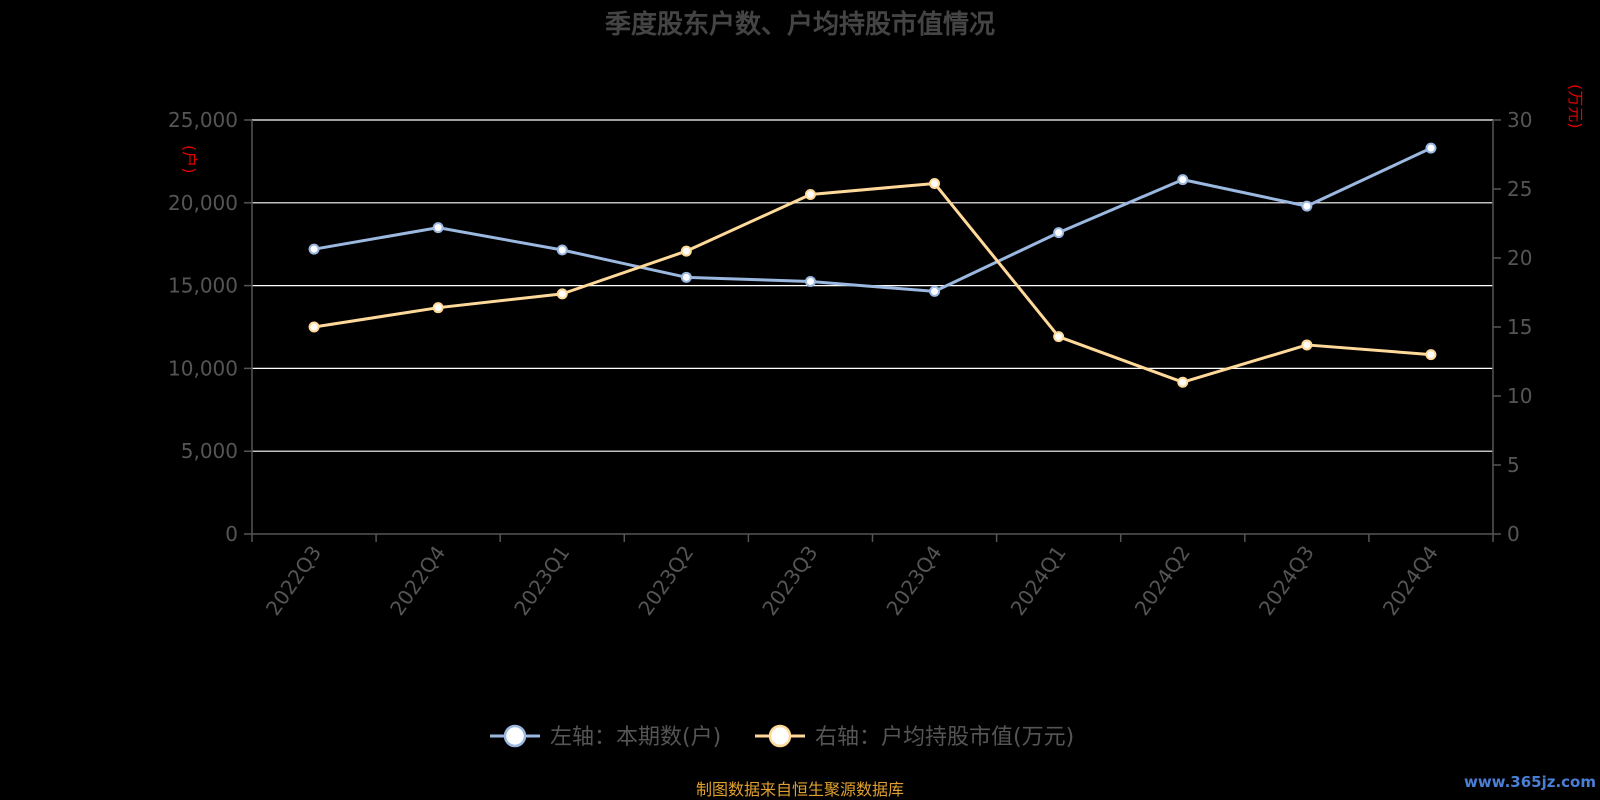  I want to click on left-tick-label: 15,000, so click(203, 286).